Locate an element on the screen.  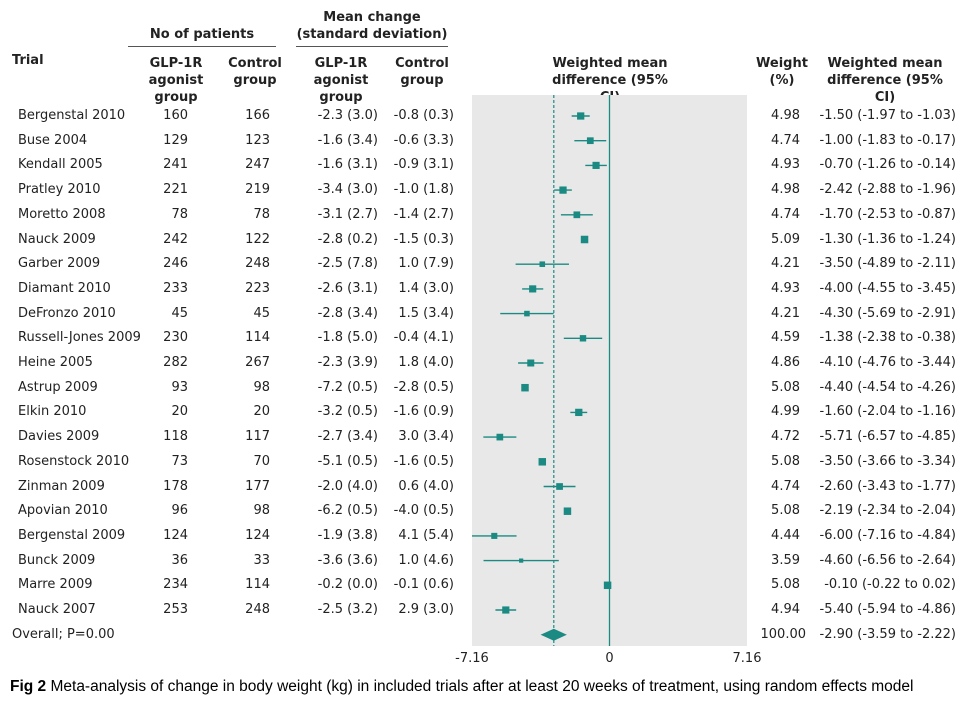
trial-name: Kendall 2005 is located at coordinates (60, 165).